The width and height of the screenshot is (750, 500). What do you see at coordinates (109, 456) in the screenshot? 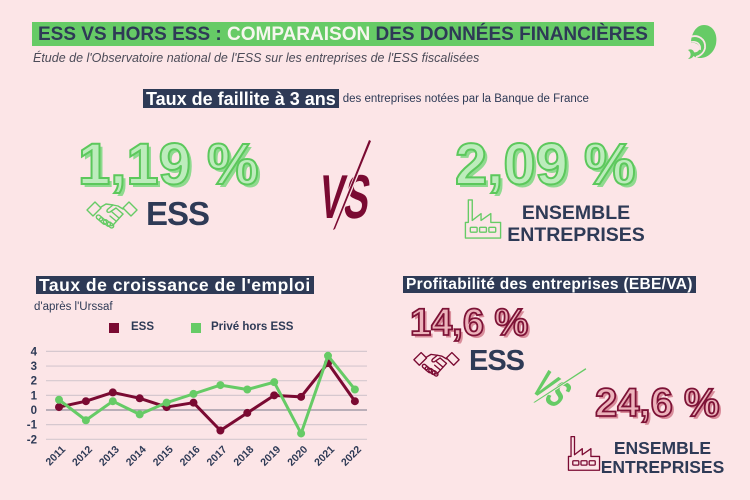
I see `x-tick-label: 2013` at bounding box center [109, 456].